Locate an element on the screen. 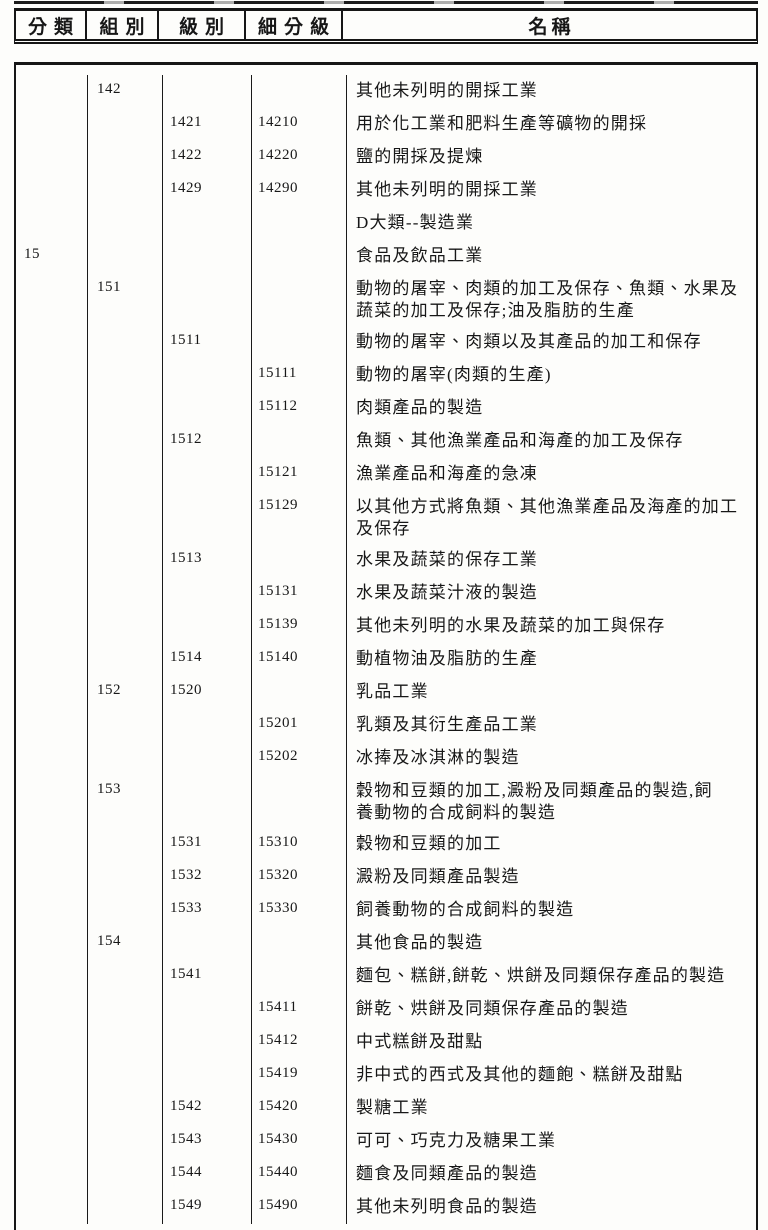  col-header-division: 分類 is located at coordinates (51, 25).